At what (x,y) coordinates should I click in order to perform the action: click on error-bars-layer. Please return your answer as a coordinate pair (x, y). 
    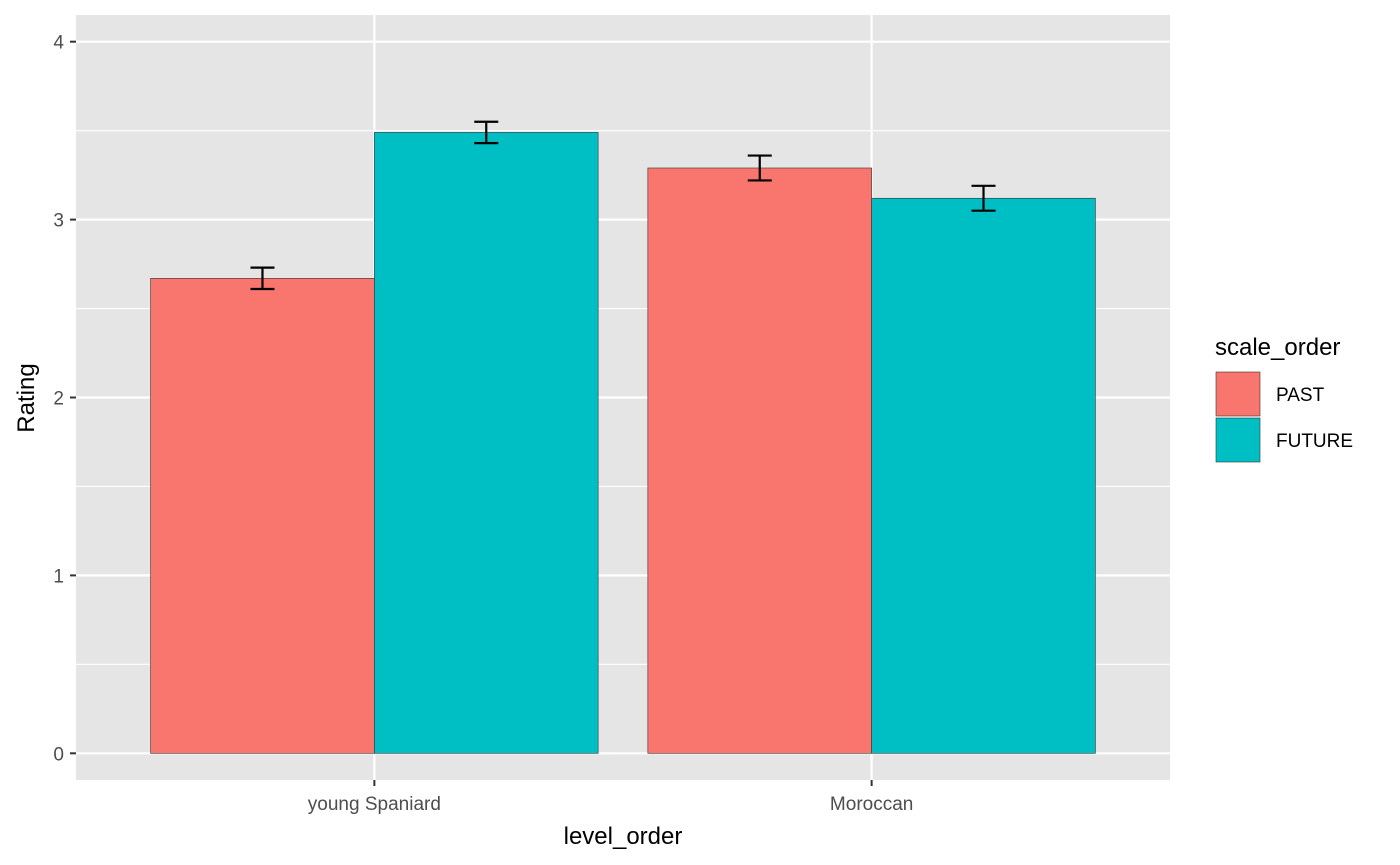
    Looking at the image, I should click on (623, 205).